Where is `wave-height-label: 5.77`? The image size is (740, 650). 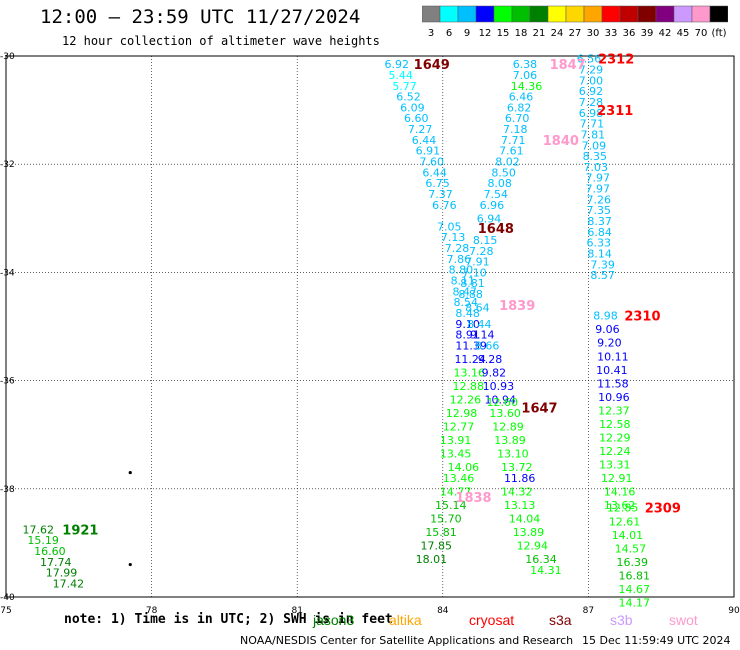
wave-height-label: 5.77 is located at coordinates (404, 86).